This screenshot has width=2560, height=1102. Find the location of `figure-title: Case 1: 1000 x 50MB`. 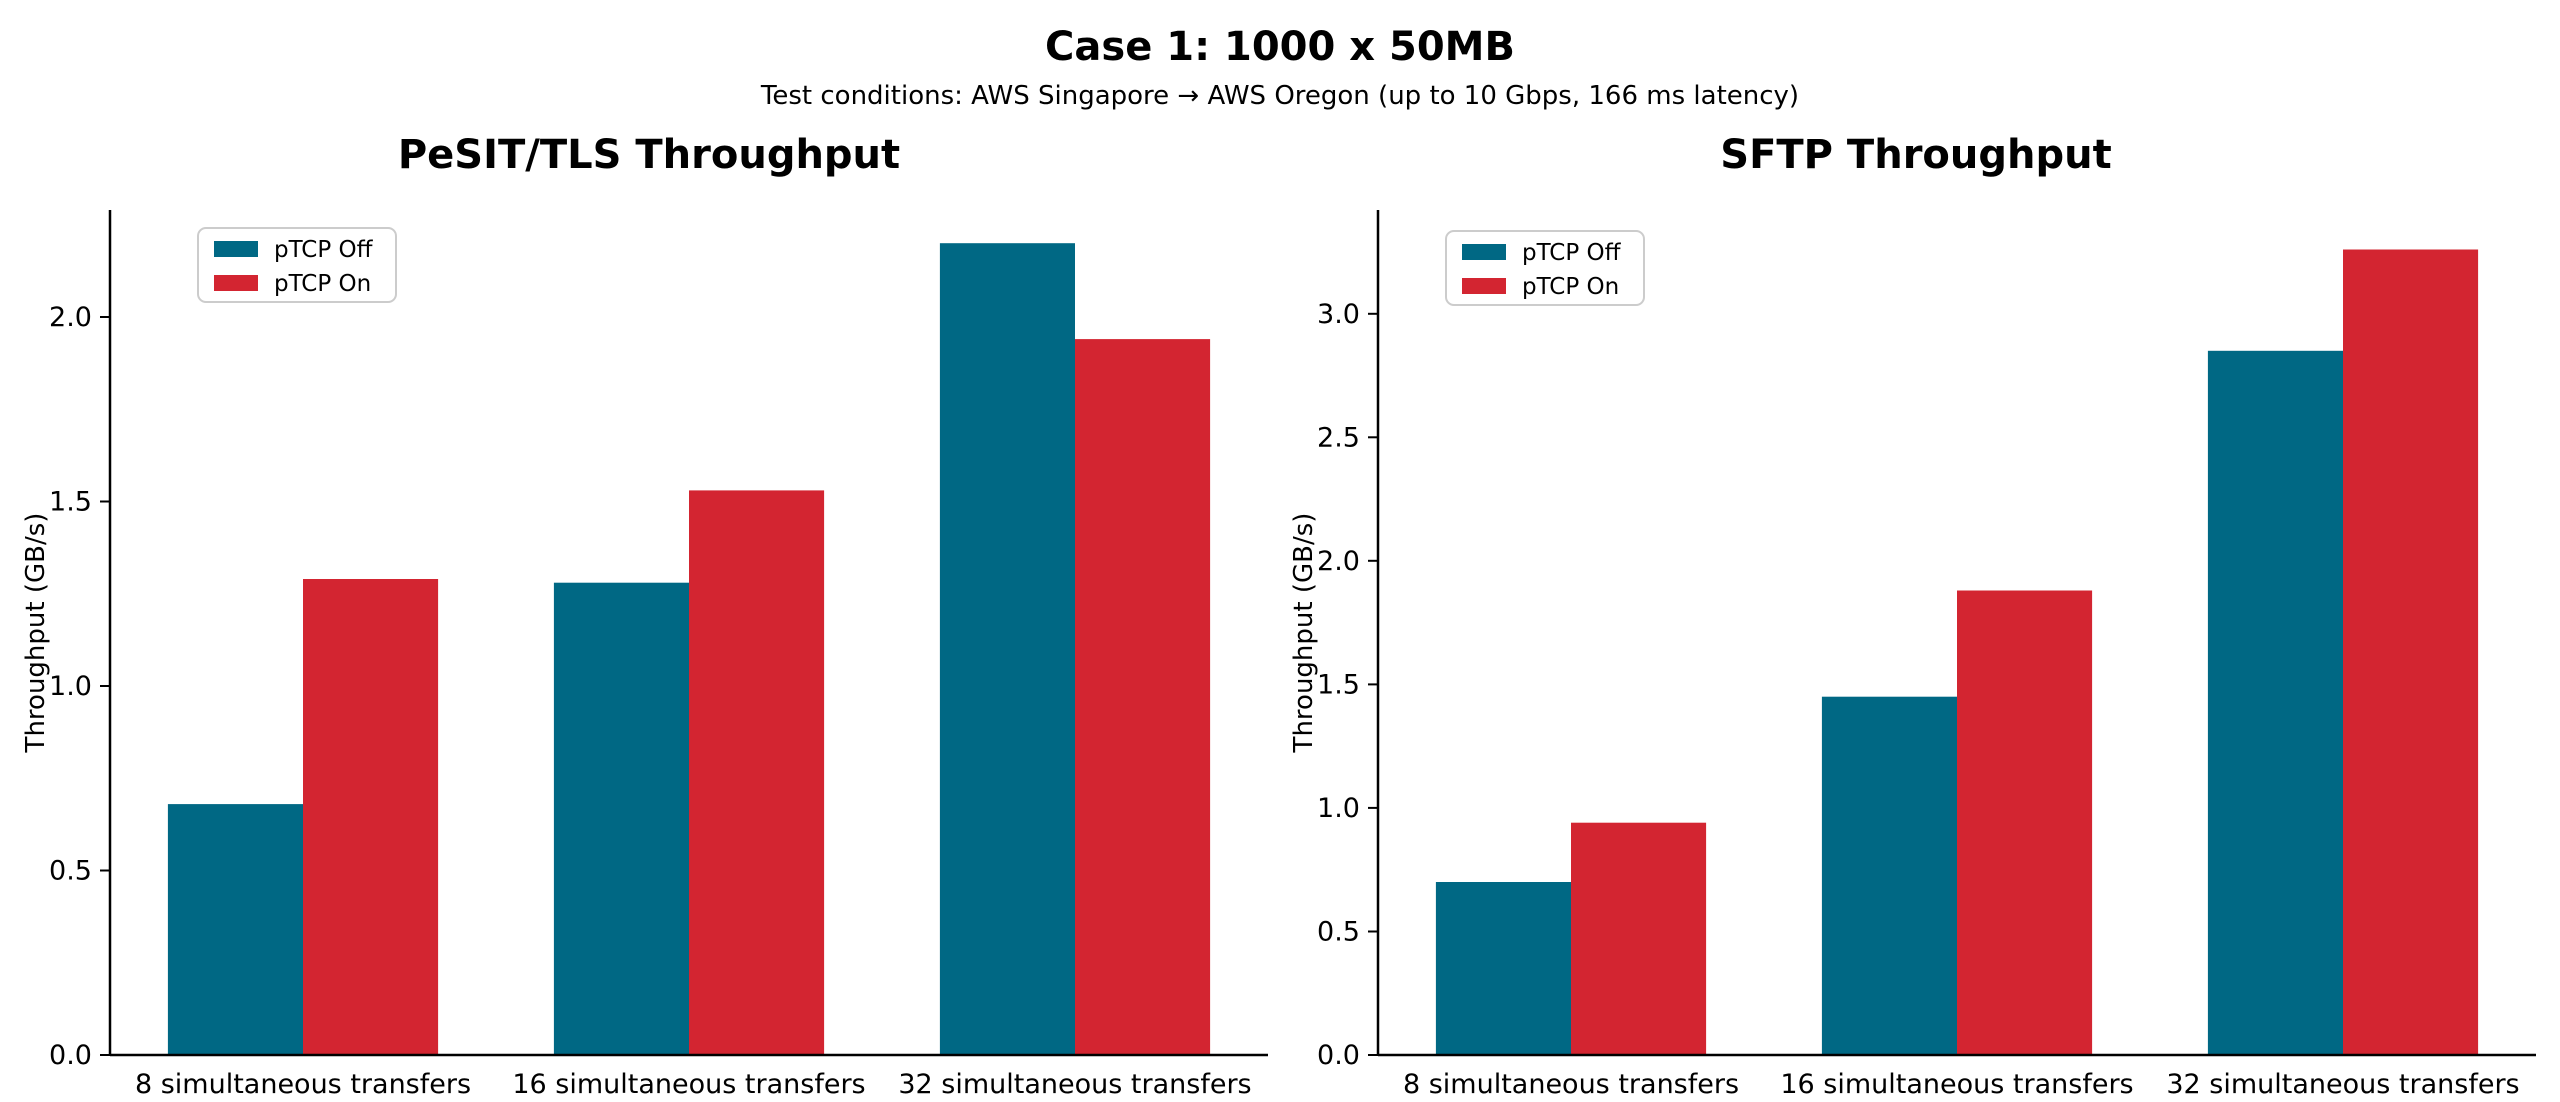

figure-title: Case 1: 1000 x 50MB is located at coordinates (1280, 47).